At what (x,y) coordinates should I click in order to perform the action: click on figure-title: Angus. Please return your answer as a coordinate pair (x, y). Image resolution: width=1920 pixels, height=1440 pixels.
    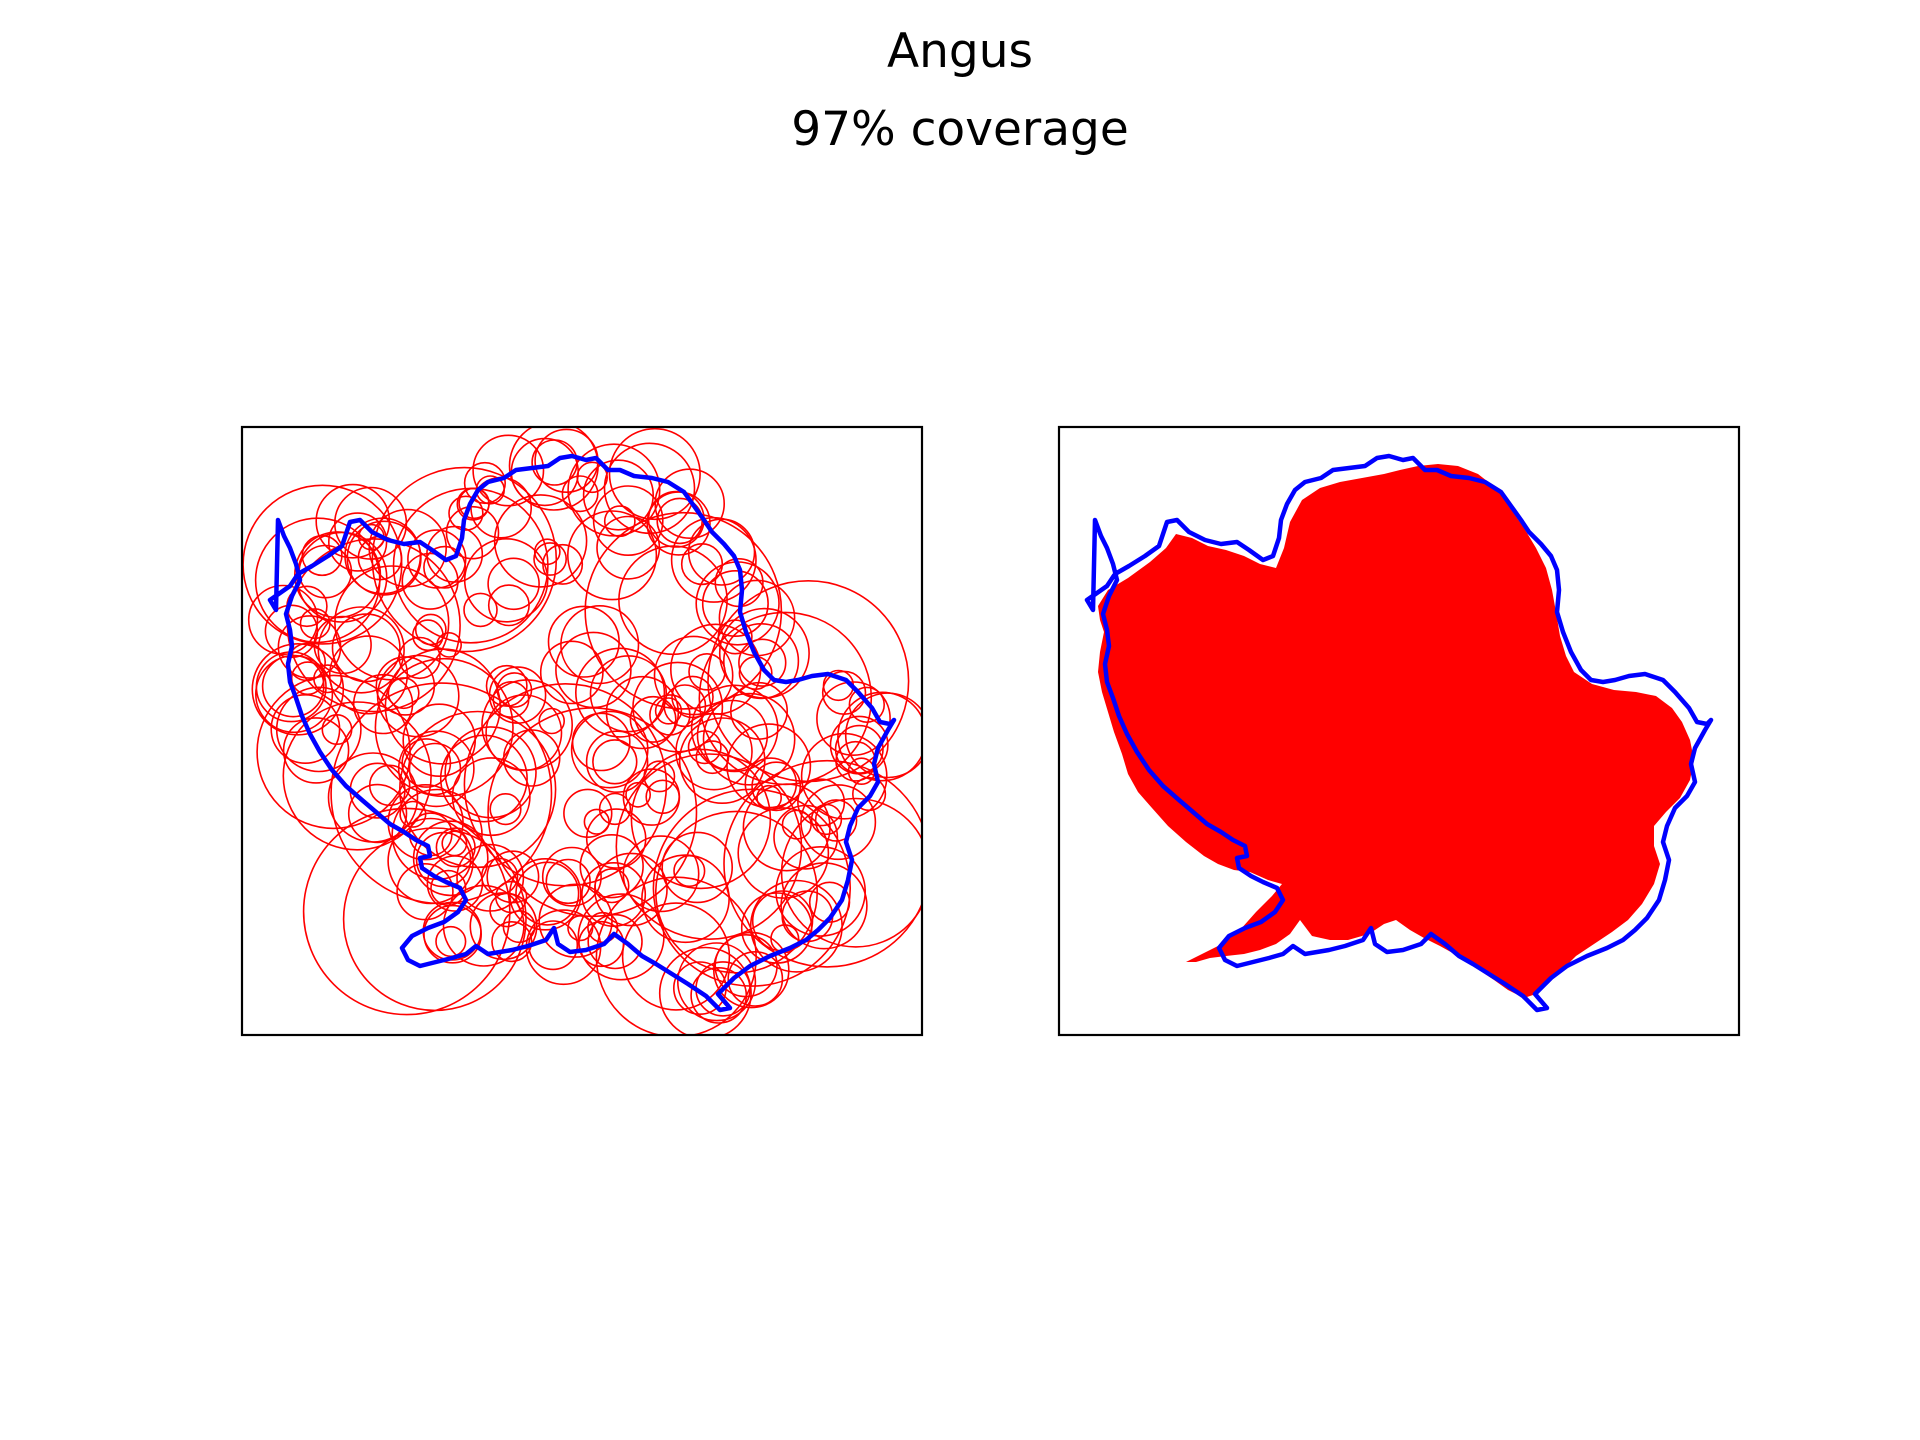
    Looking at the image, I should click on (960, 51).